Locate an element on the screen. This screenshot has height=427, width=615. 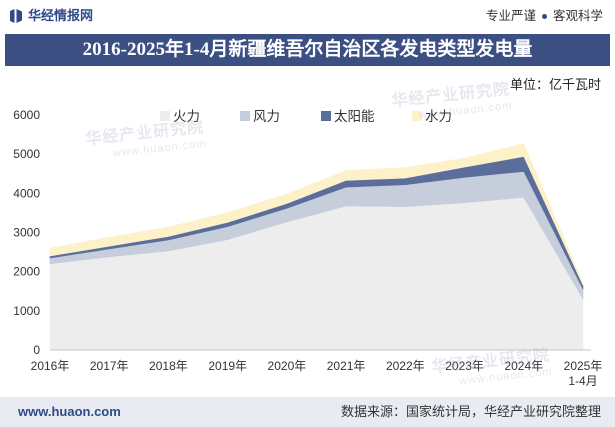
legend-item: 太阳能 is located at coordinates (348, 116).